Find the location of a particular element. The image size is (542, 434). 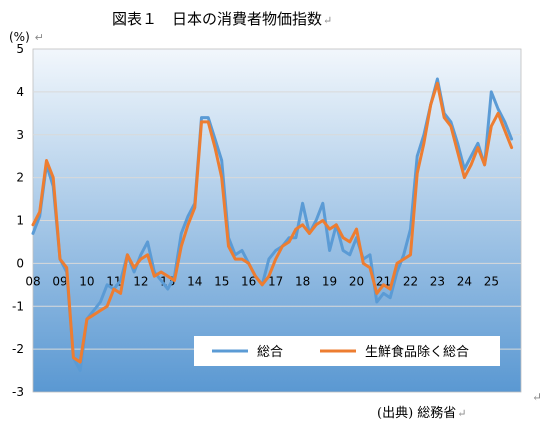

x-tick-label: 08 is located at coordinates (32, 281).